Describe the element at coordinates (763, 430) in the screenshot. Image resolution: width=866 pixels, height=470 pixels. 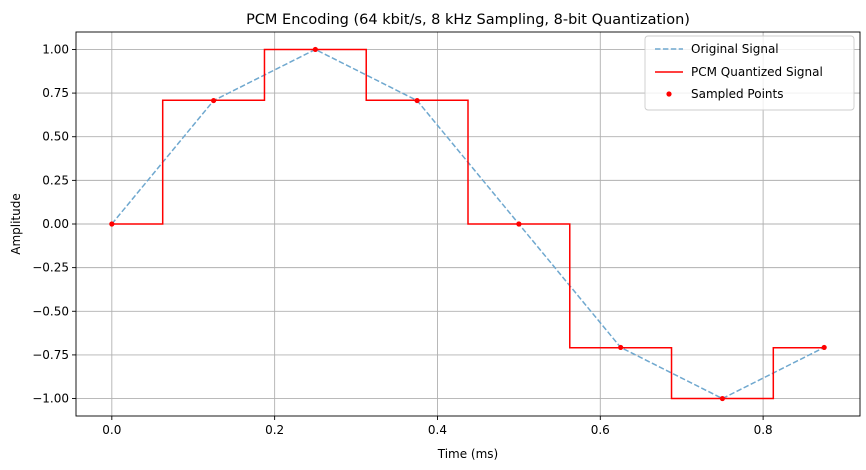
I see `x-tick-label: 0.8` at that location.